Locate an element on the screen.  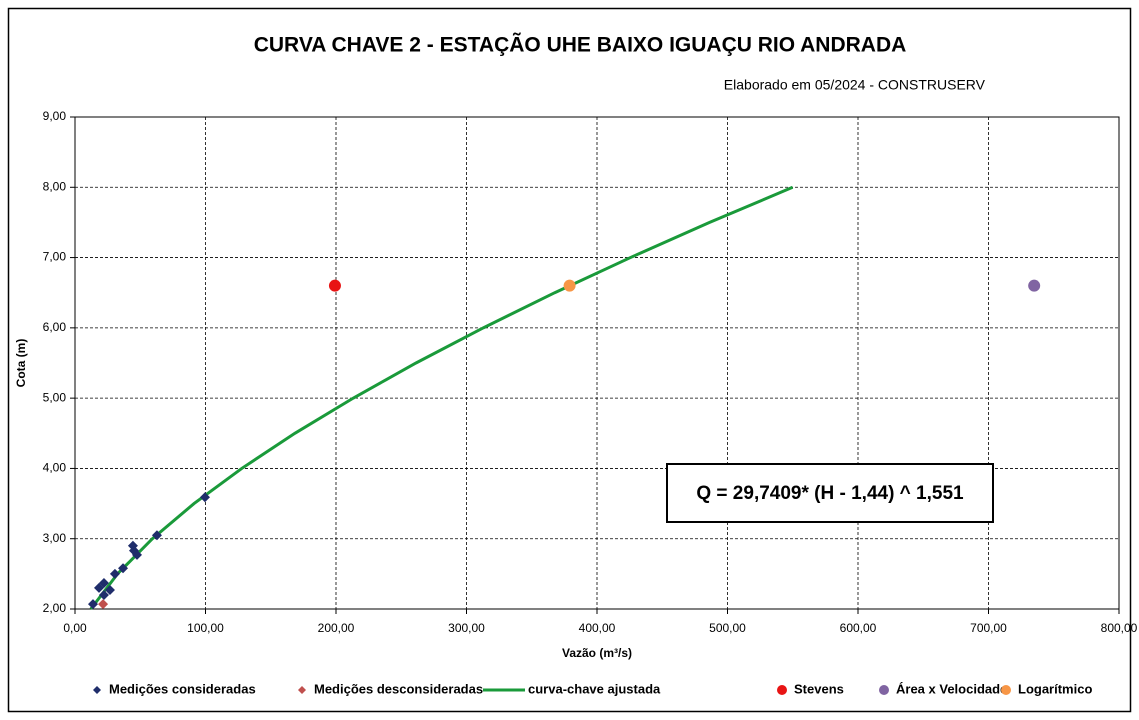
x-tick-label: 700,00 is located at coordinates (988, 628).